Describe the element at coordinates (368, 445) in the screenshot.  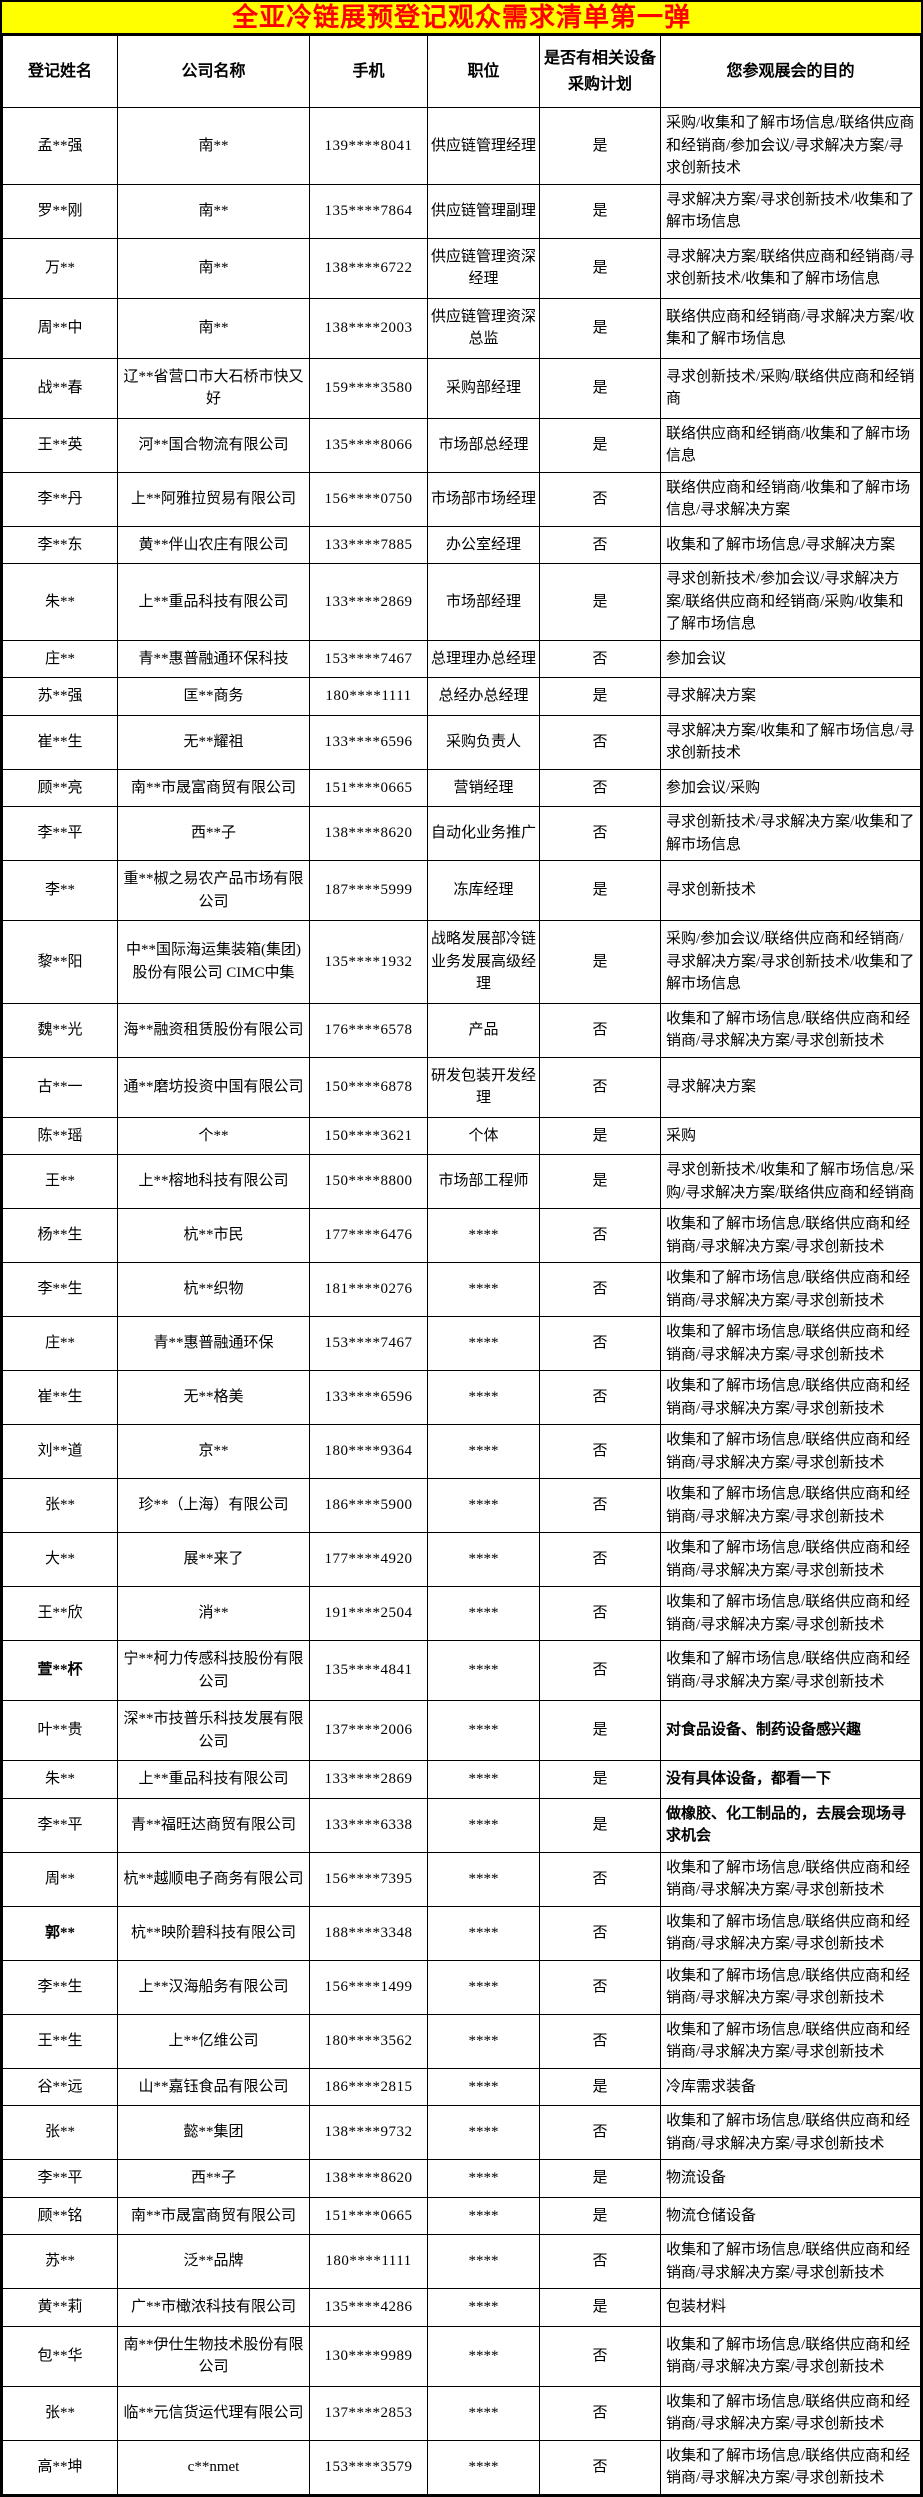
I see `cell-phone: 135****8066` at that location.